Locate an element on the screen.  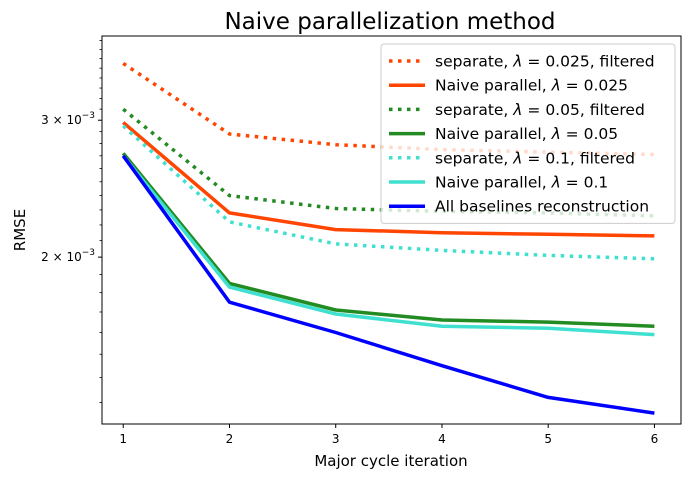
x-axis-label: Major cycle iteration is located at coordinates (390, 461).